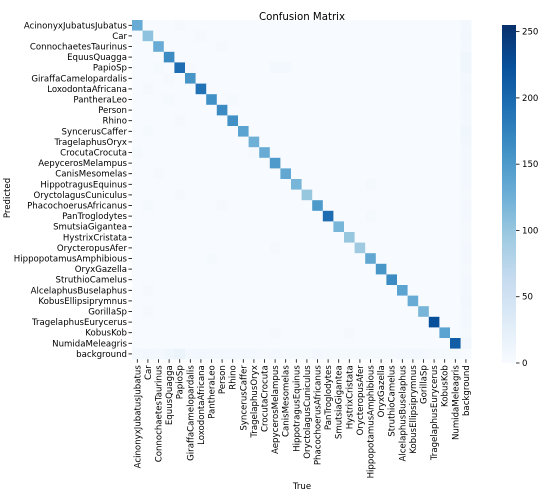 This screenshot has width=550, height=497. I want to click on y-tick-label: GiraffaCamelopardalis, so click(79, 79).